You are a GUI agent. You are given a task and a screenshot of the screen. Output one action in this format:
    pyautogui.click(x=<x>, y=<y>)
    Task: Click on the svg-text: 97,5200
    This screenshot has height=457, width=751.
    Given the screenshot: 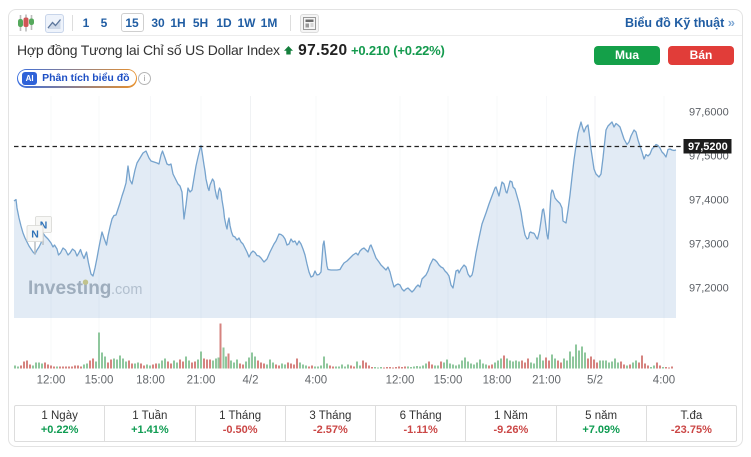 What is the action you would take?
    pyautogui.click(x=708, y=147)
    